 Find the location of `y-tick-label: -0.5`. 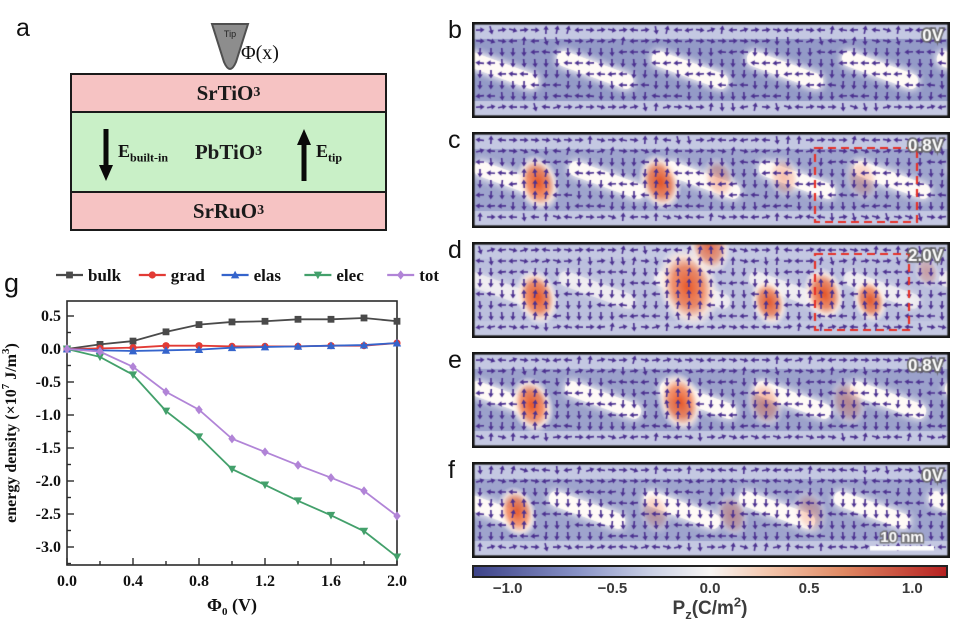

y-tick-label: -0.5 is located at coordinates (48, 382).